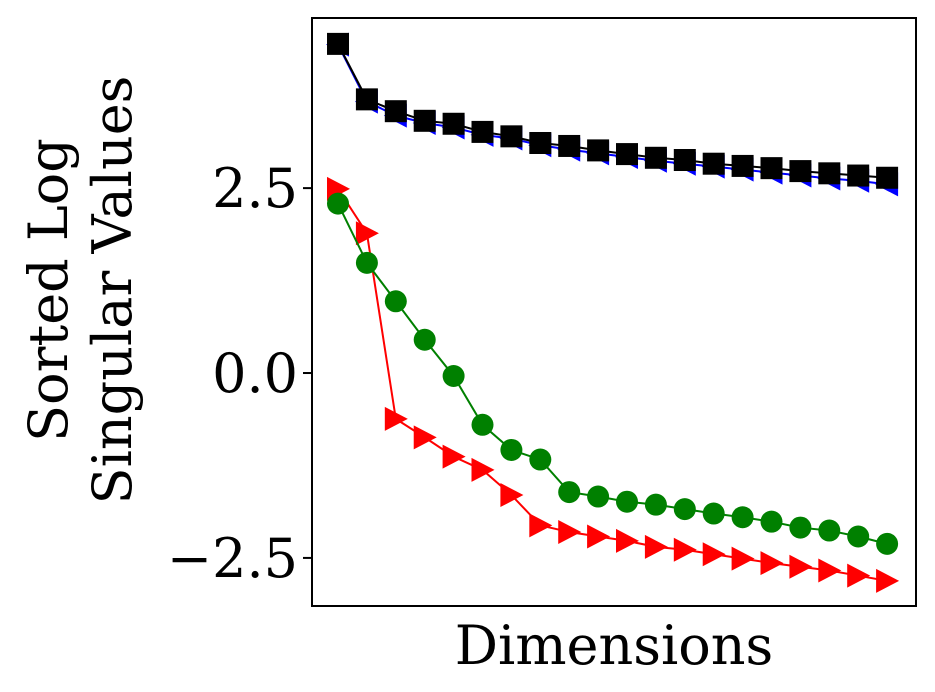 This screenshot has width=935, height=692. I want to click on y-tick-label: 0.0, so click(255, 373).